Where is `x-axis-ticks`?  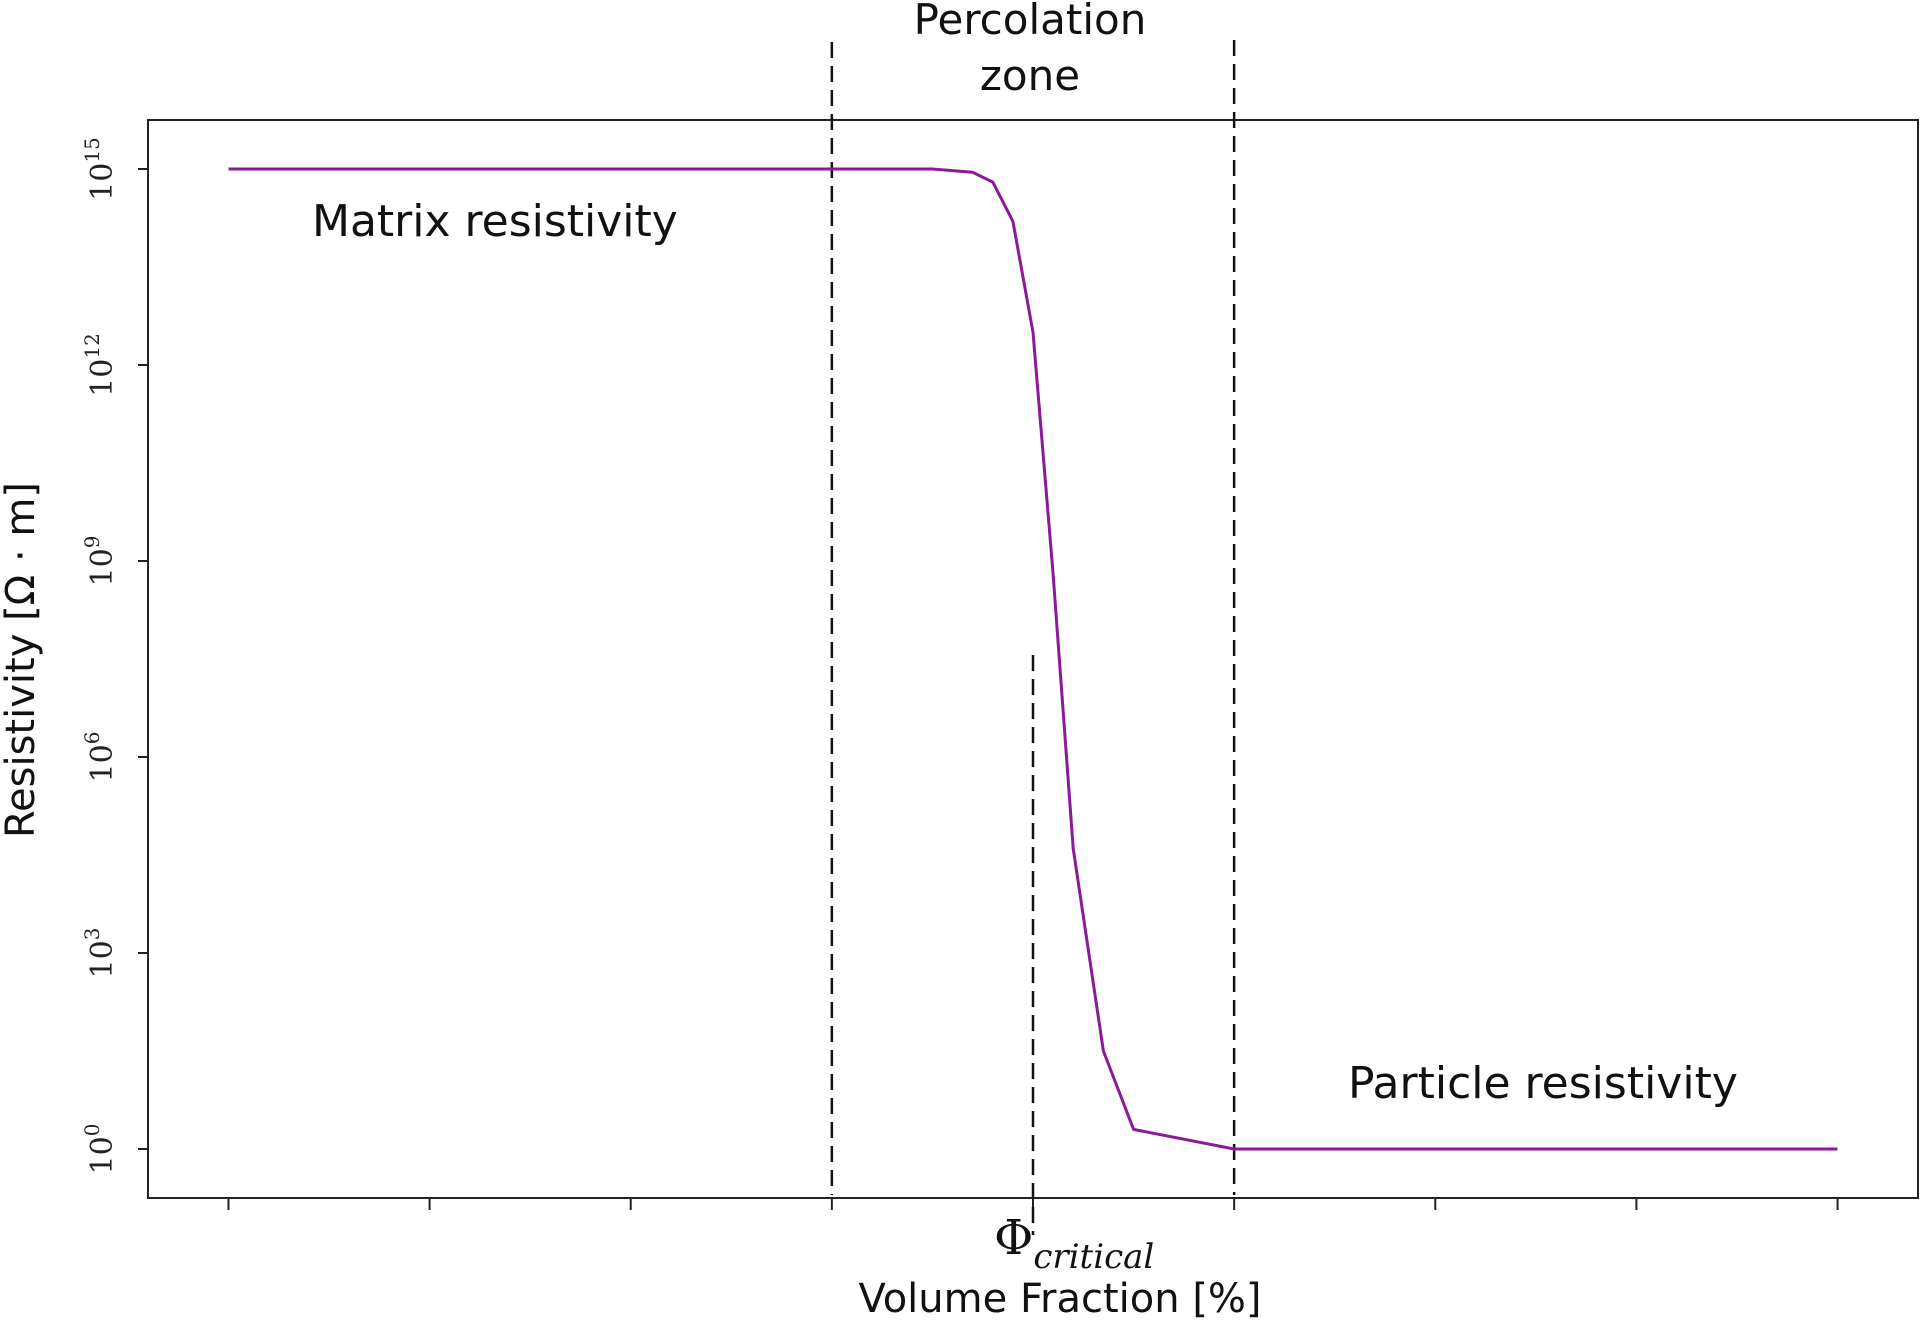 x-axis-ticks is located at coordinates (1033, 1204).